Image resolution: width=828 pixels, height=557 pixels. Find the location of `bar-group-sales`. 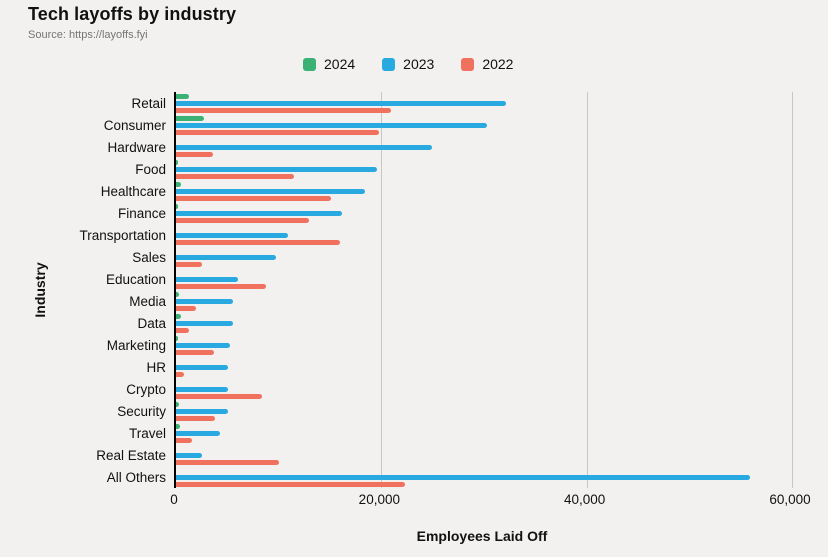

bar-group-sales is located at coordinates (484, 257).